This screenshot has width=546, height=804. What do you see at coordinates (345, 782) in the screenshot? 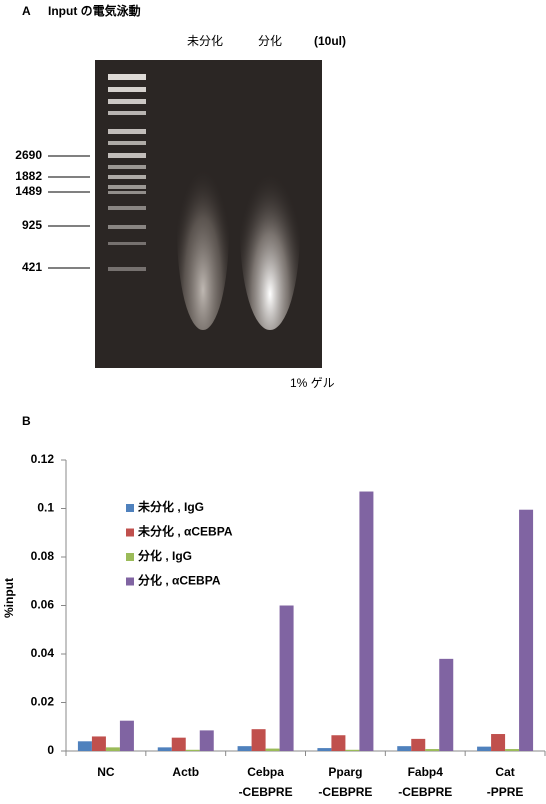
I see `x-tick-label: Pparg -CEBPRE` at bounding box center [345, 782].